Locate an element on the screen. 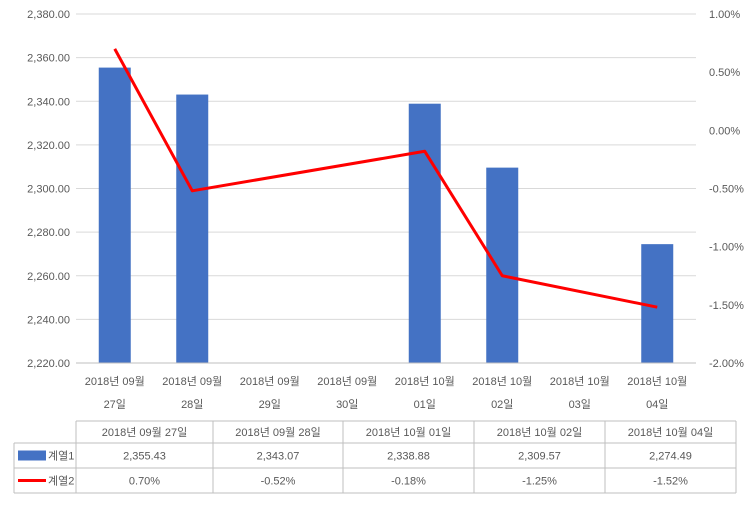  right-axis: -2.00% -1.50% -1.00% -0.50% 0.00% 0.50% 1.00% is located at coordinates (726, 189).